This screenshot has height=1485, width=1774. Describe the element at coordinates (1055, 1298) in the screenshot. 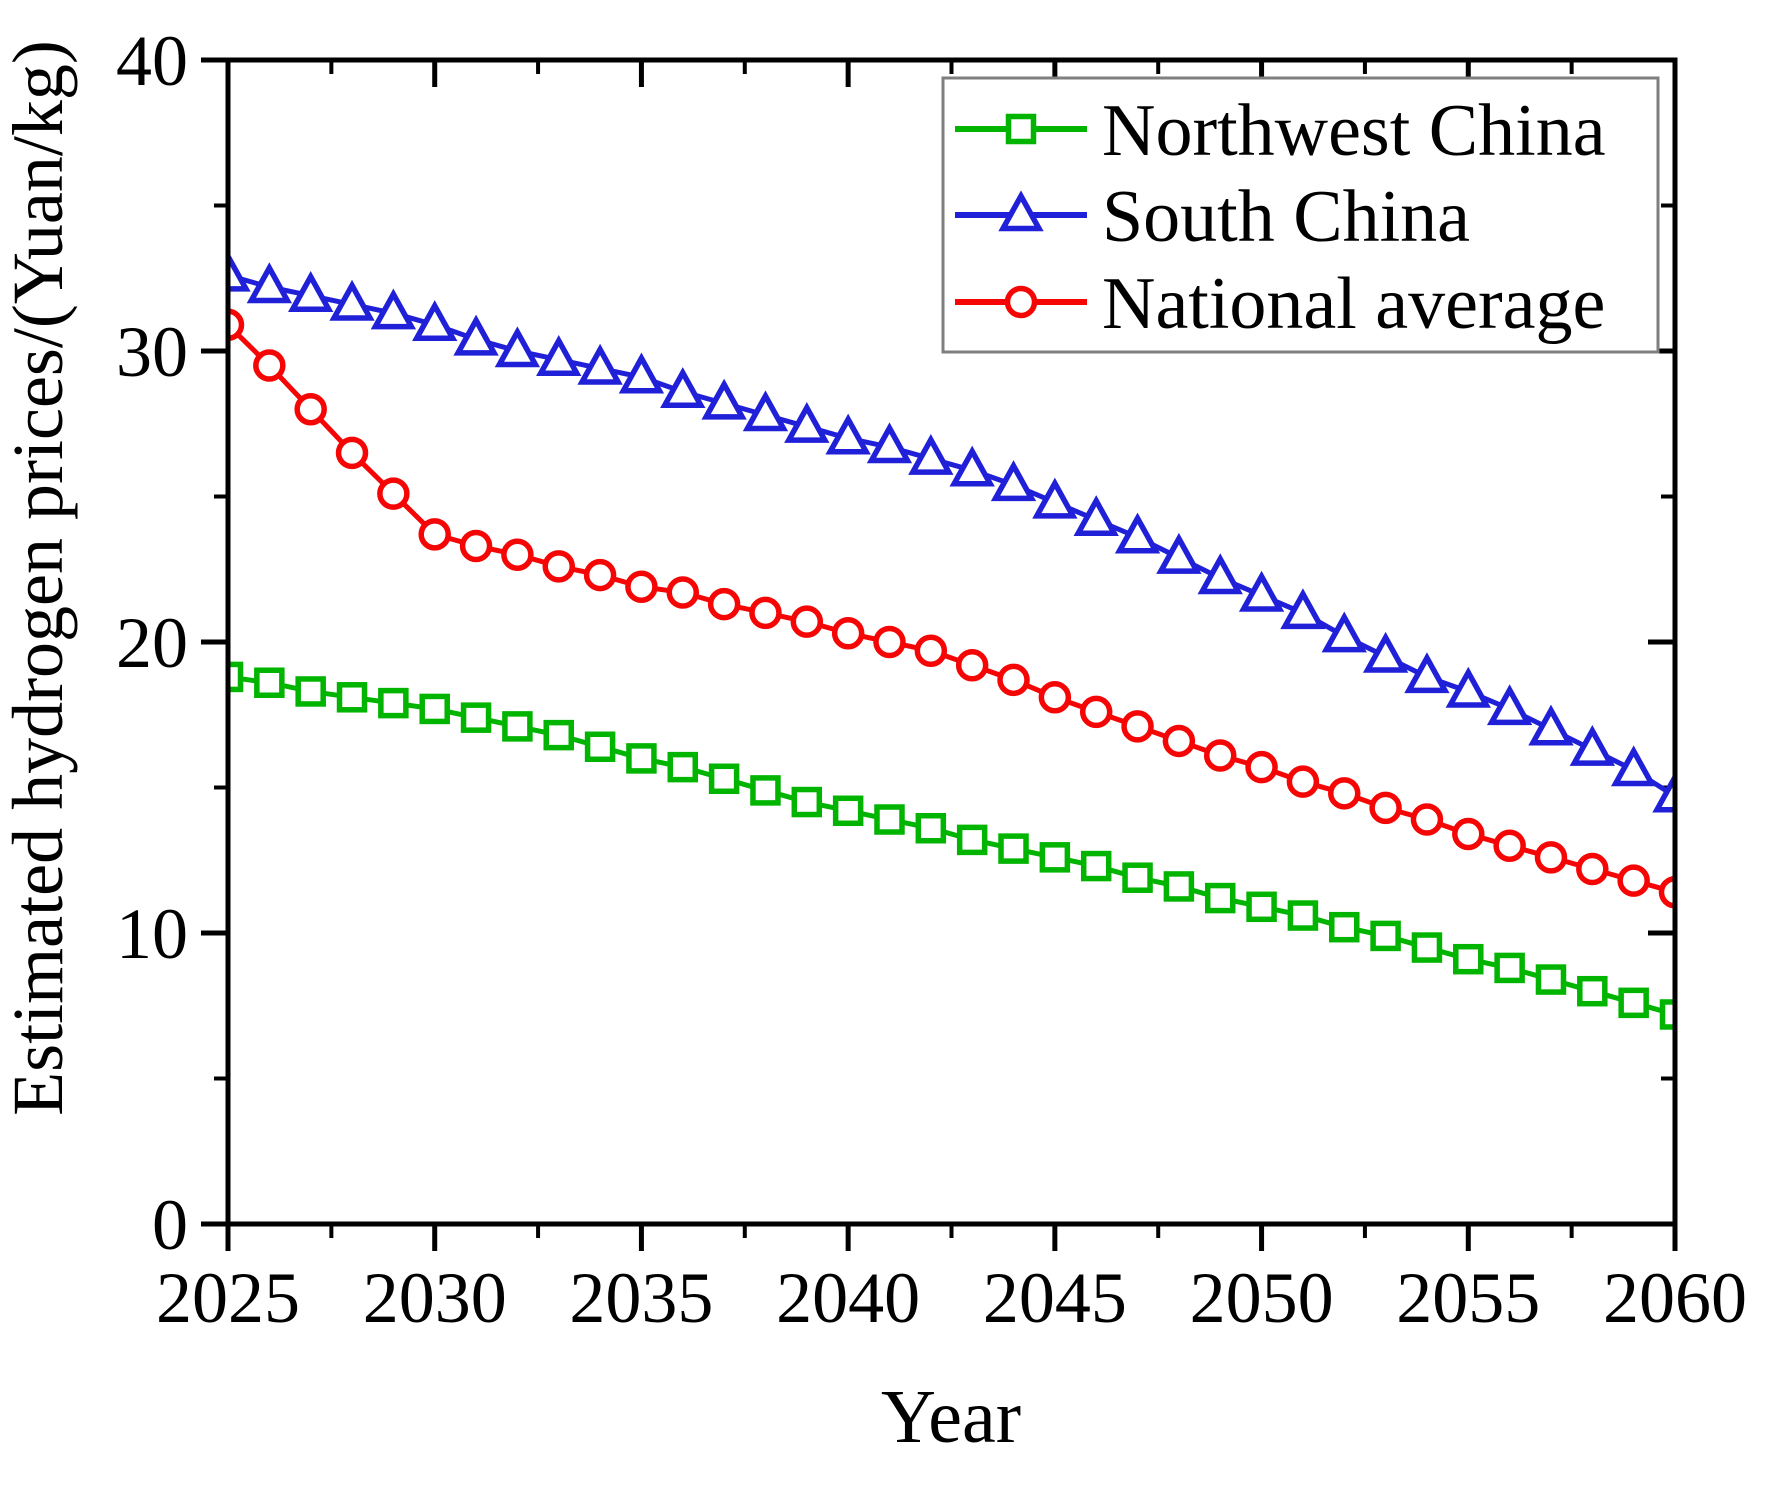

I see `x-tick-label: 2045` at that location.